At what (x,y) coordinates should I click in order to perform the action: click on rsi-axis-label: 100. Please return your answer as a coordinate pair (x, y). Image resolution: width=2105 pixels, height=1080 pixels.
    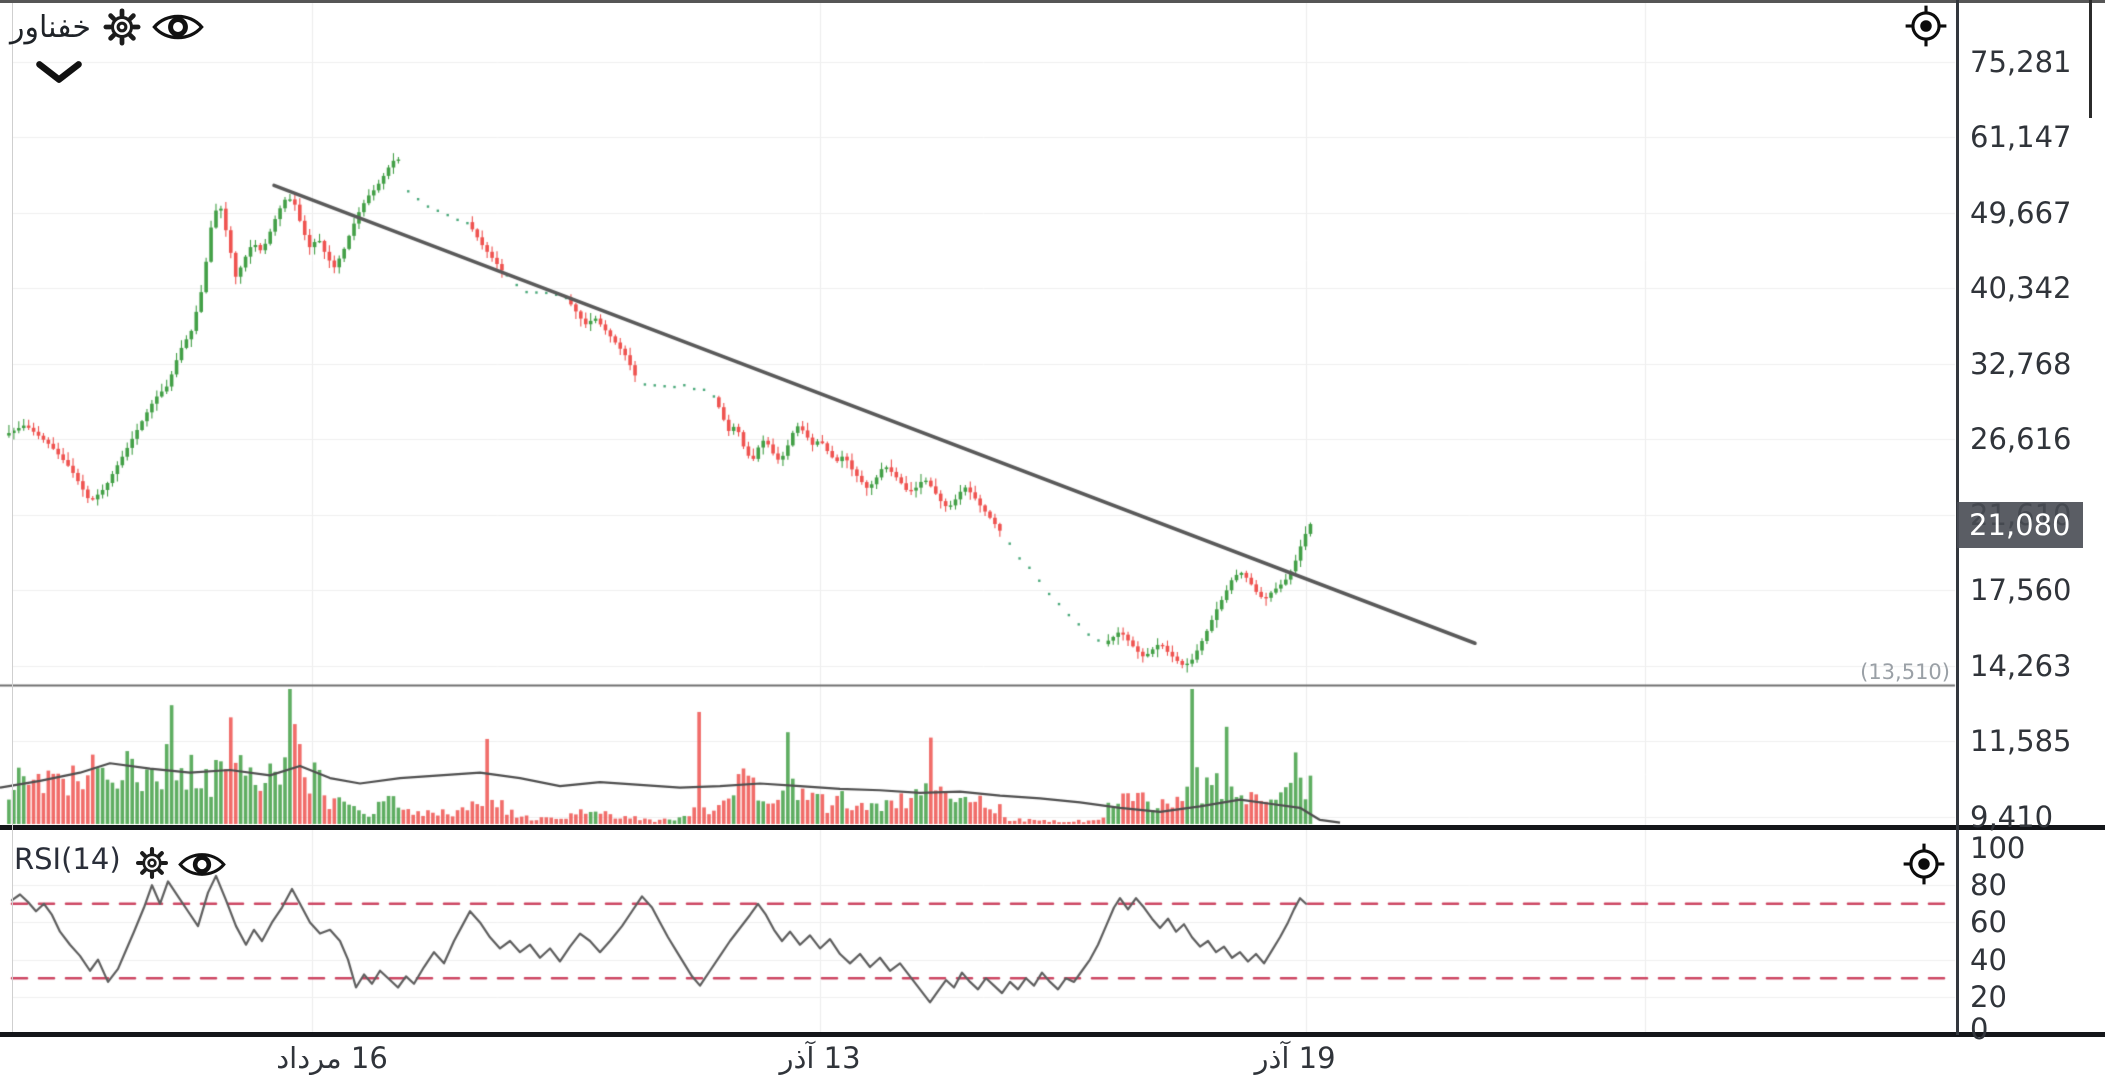
    Looking at the image, I should click on (1998, 848).